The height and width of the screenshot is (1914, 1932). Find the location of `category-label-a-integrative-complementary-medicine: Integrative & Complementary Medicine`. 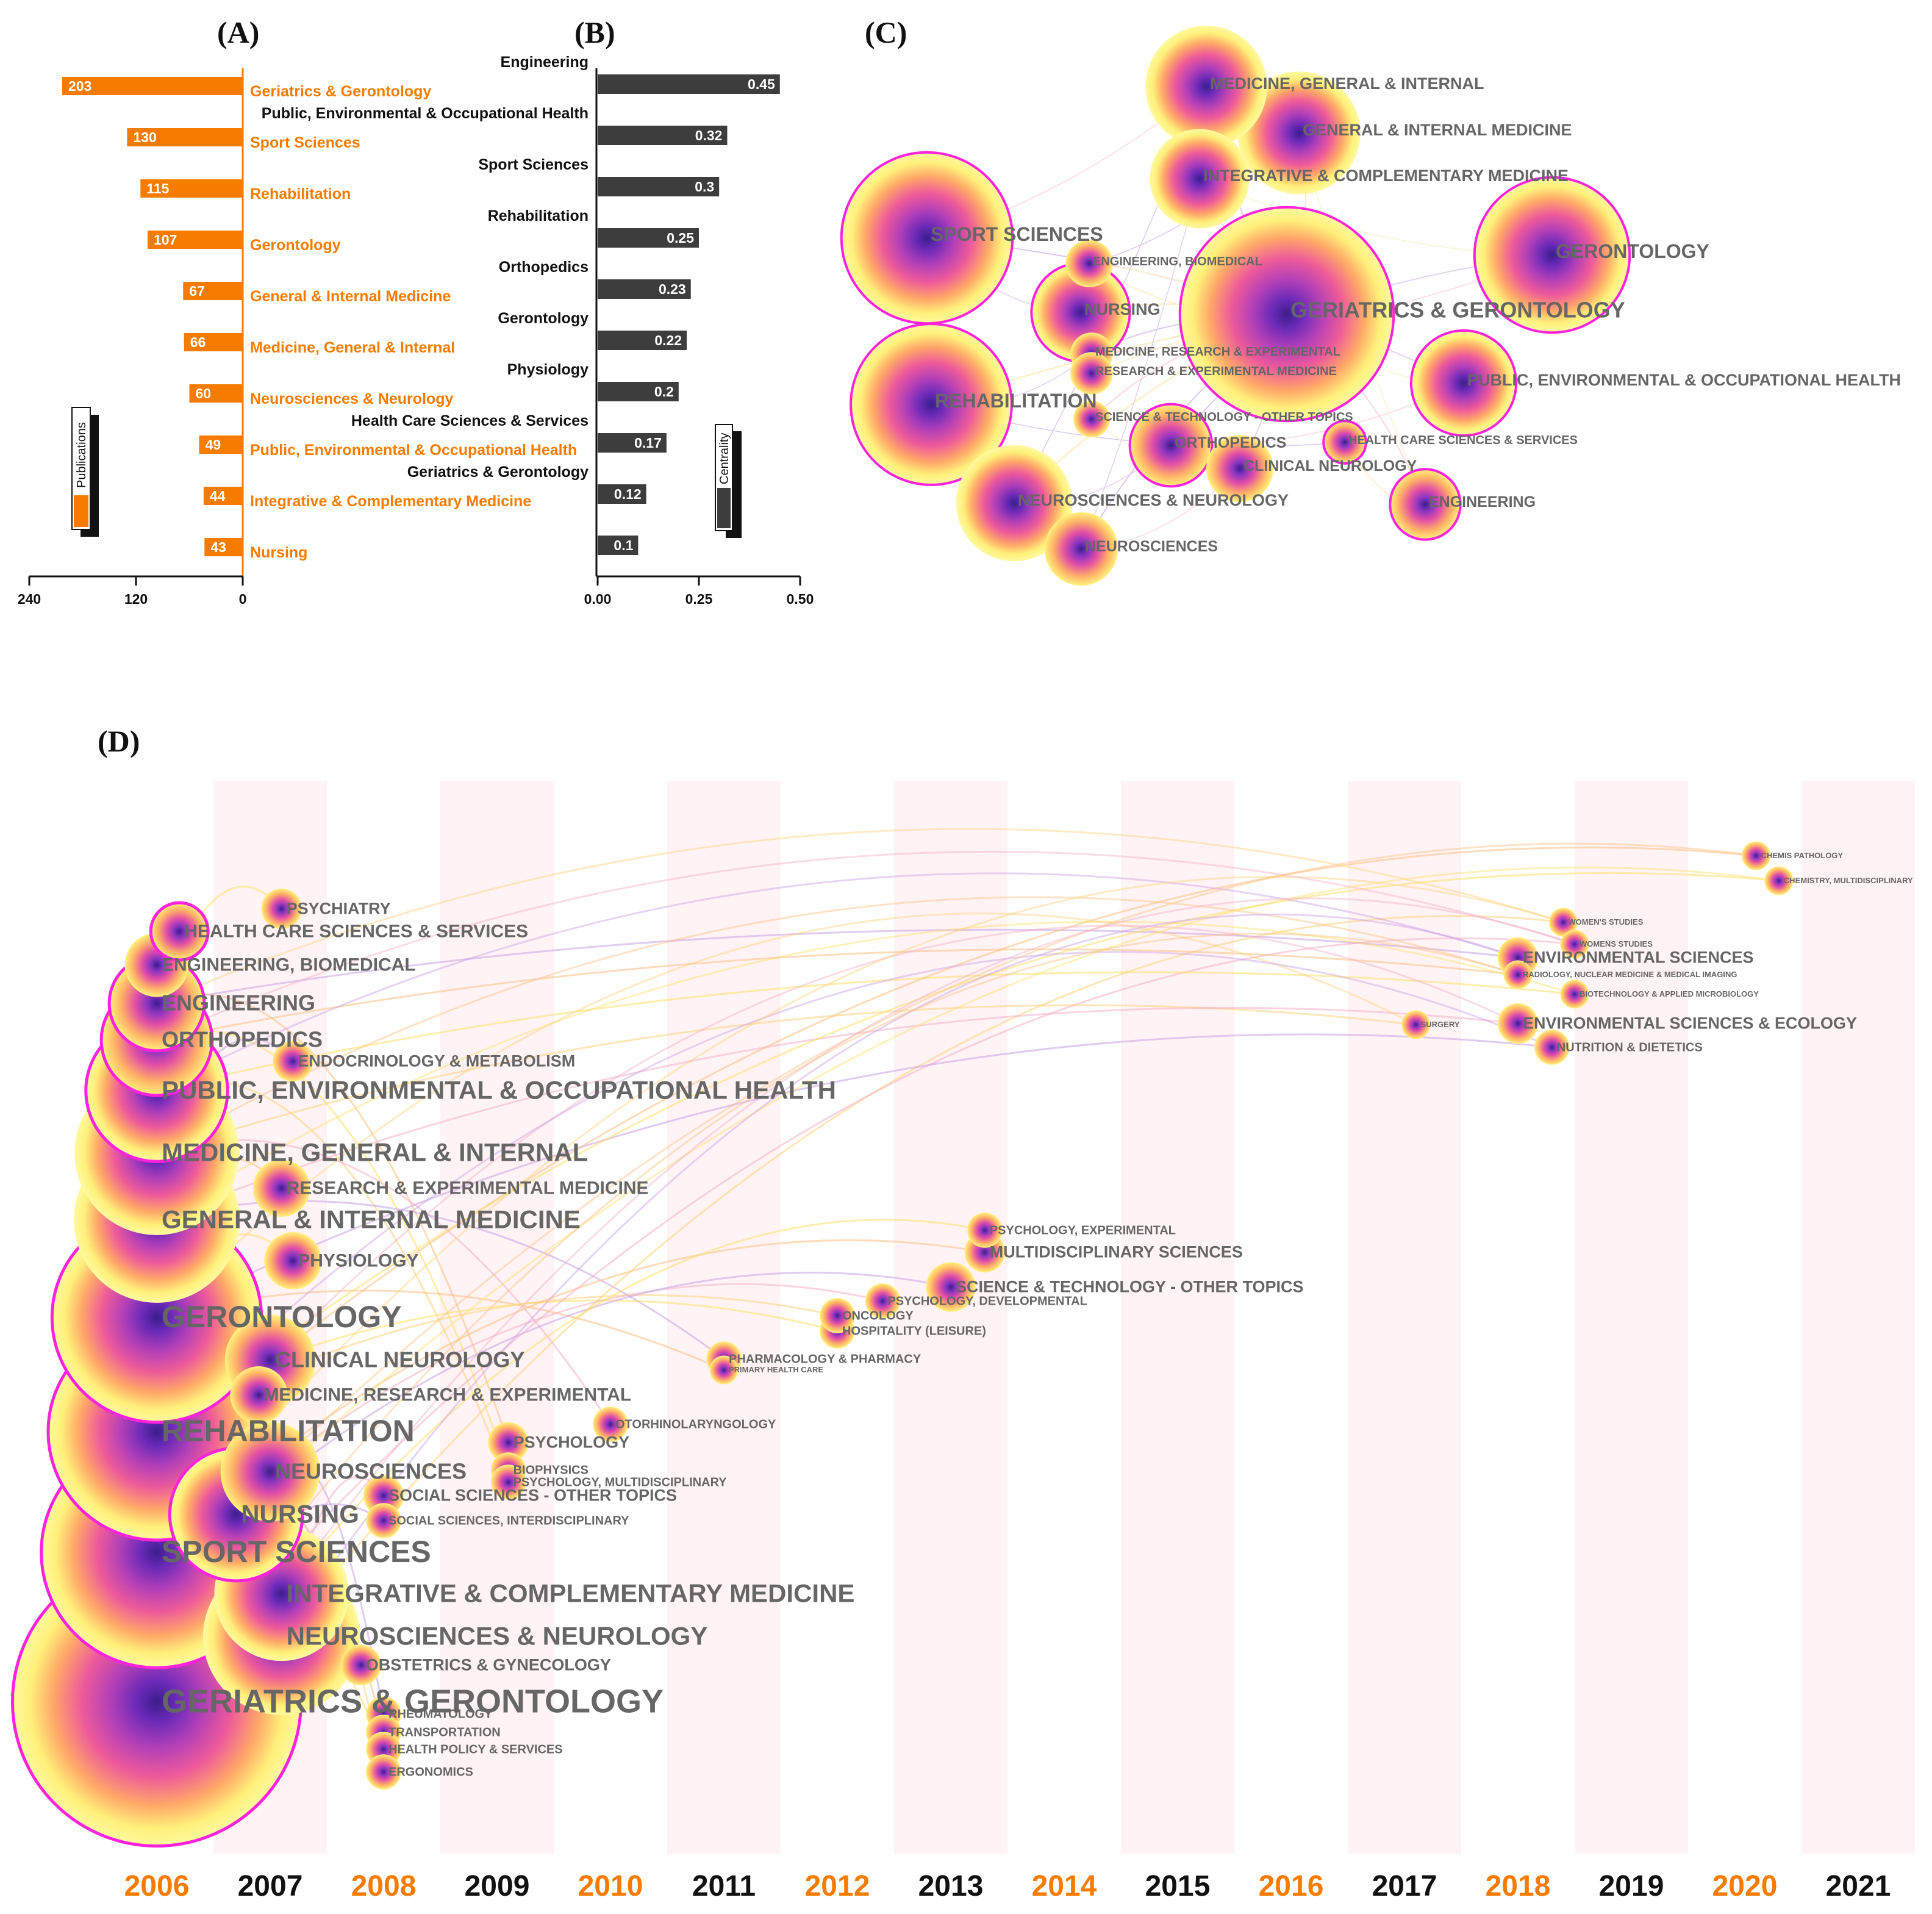

category-label-a-integrative-complementary-medicine: Integrative & Complementary Medicine is located at coordinates (390, 501).